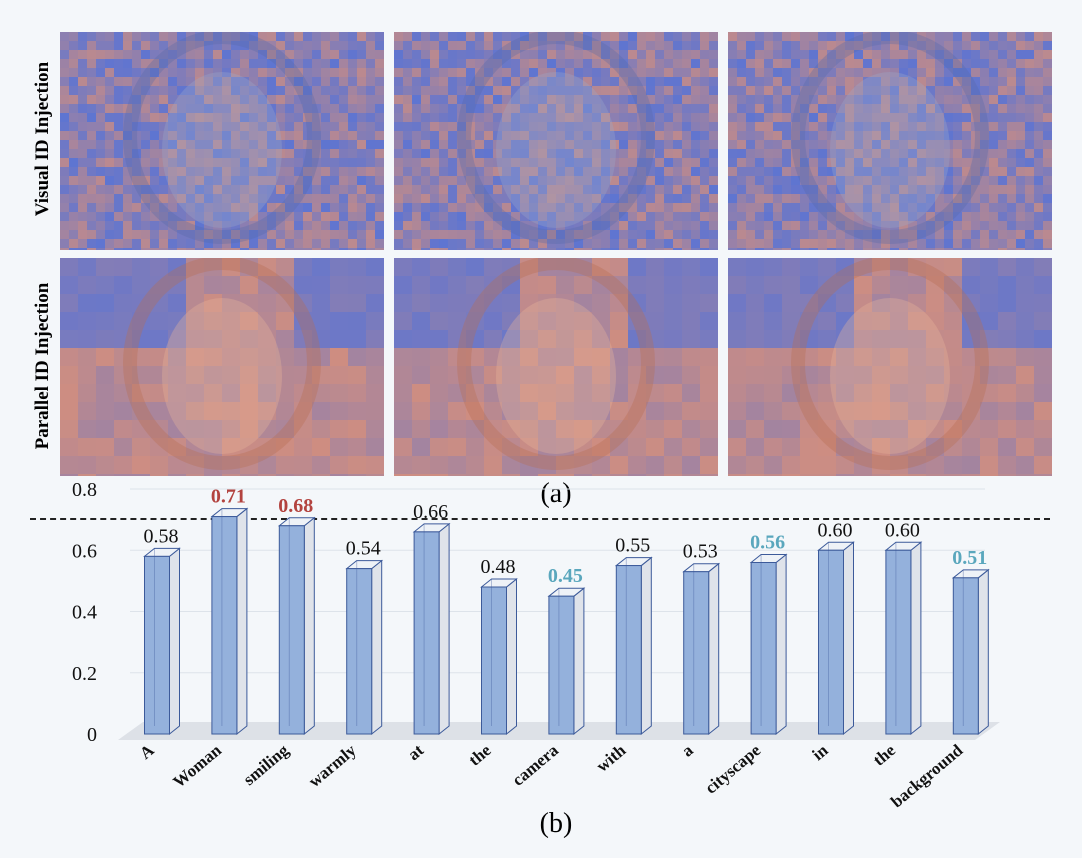  Describe the element at coordinates (84, 490) in the screenshot. I see `y-tick-label: 0.8` at that location.